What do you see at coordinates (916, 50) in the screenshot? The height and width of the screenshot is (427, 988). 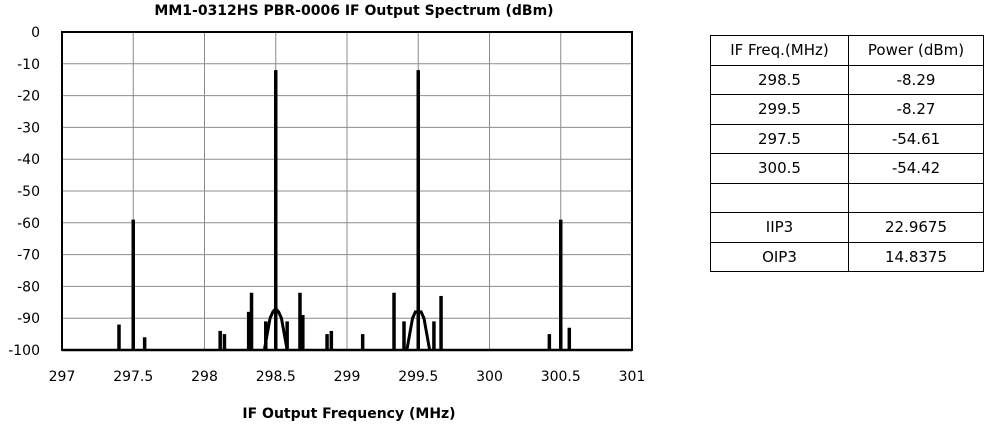 I see `column-header-power: Power (dBm)` at bounding box center [916, 50].